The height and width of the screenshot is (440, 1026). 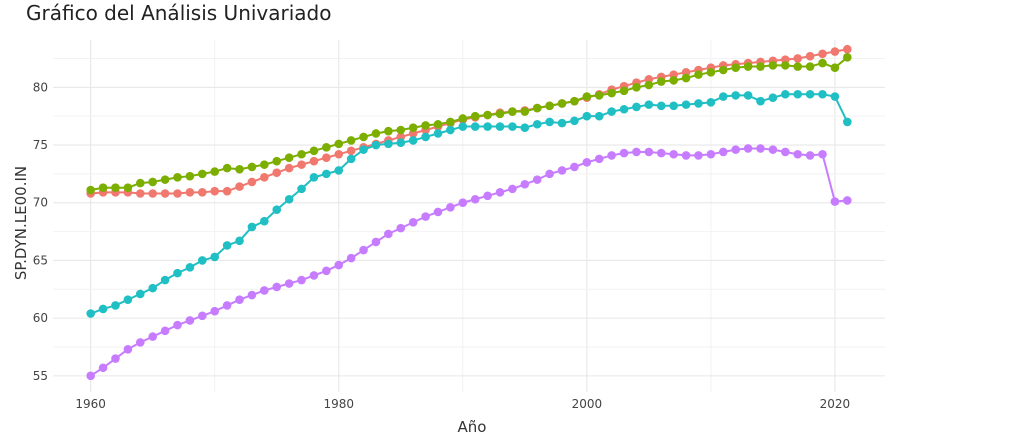 I want to click on x-tick-label: 2000, so click(x=587, y=404).